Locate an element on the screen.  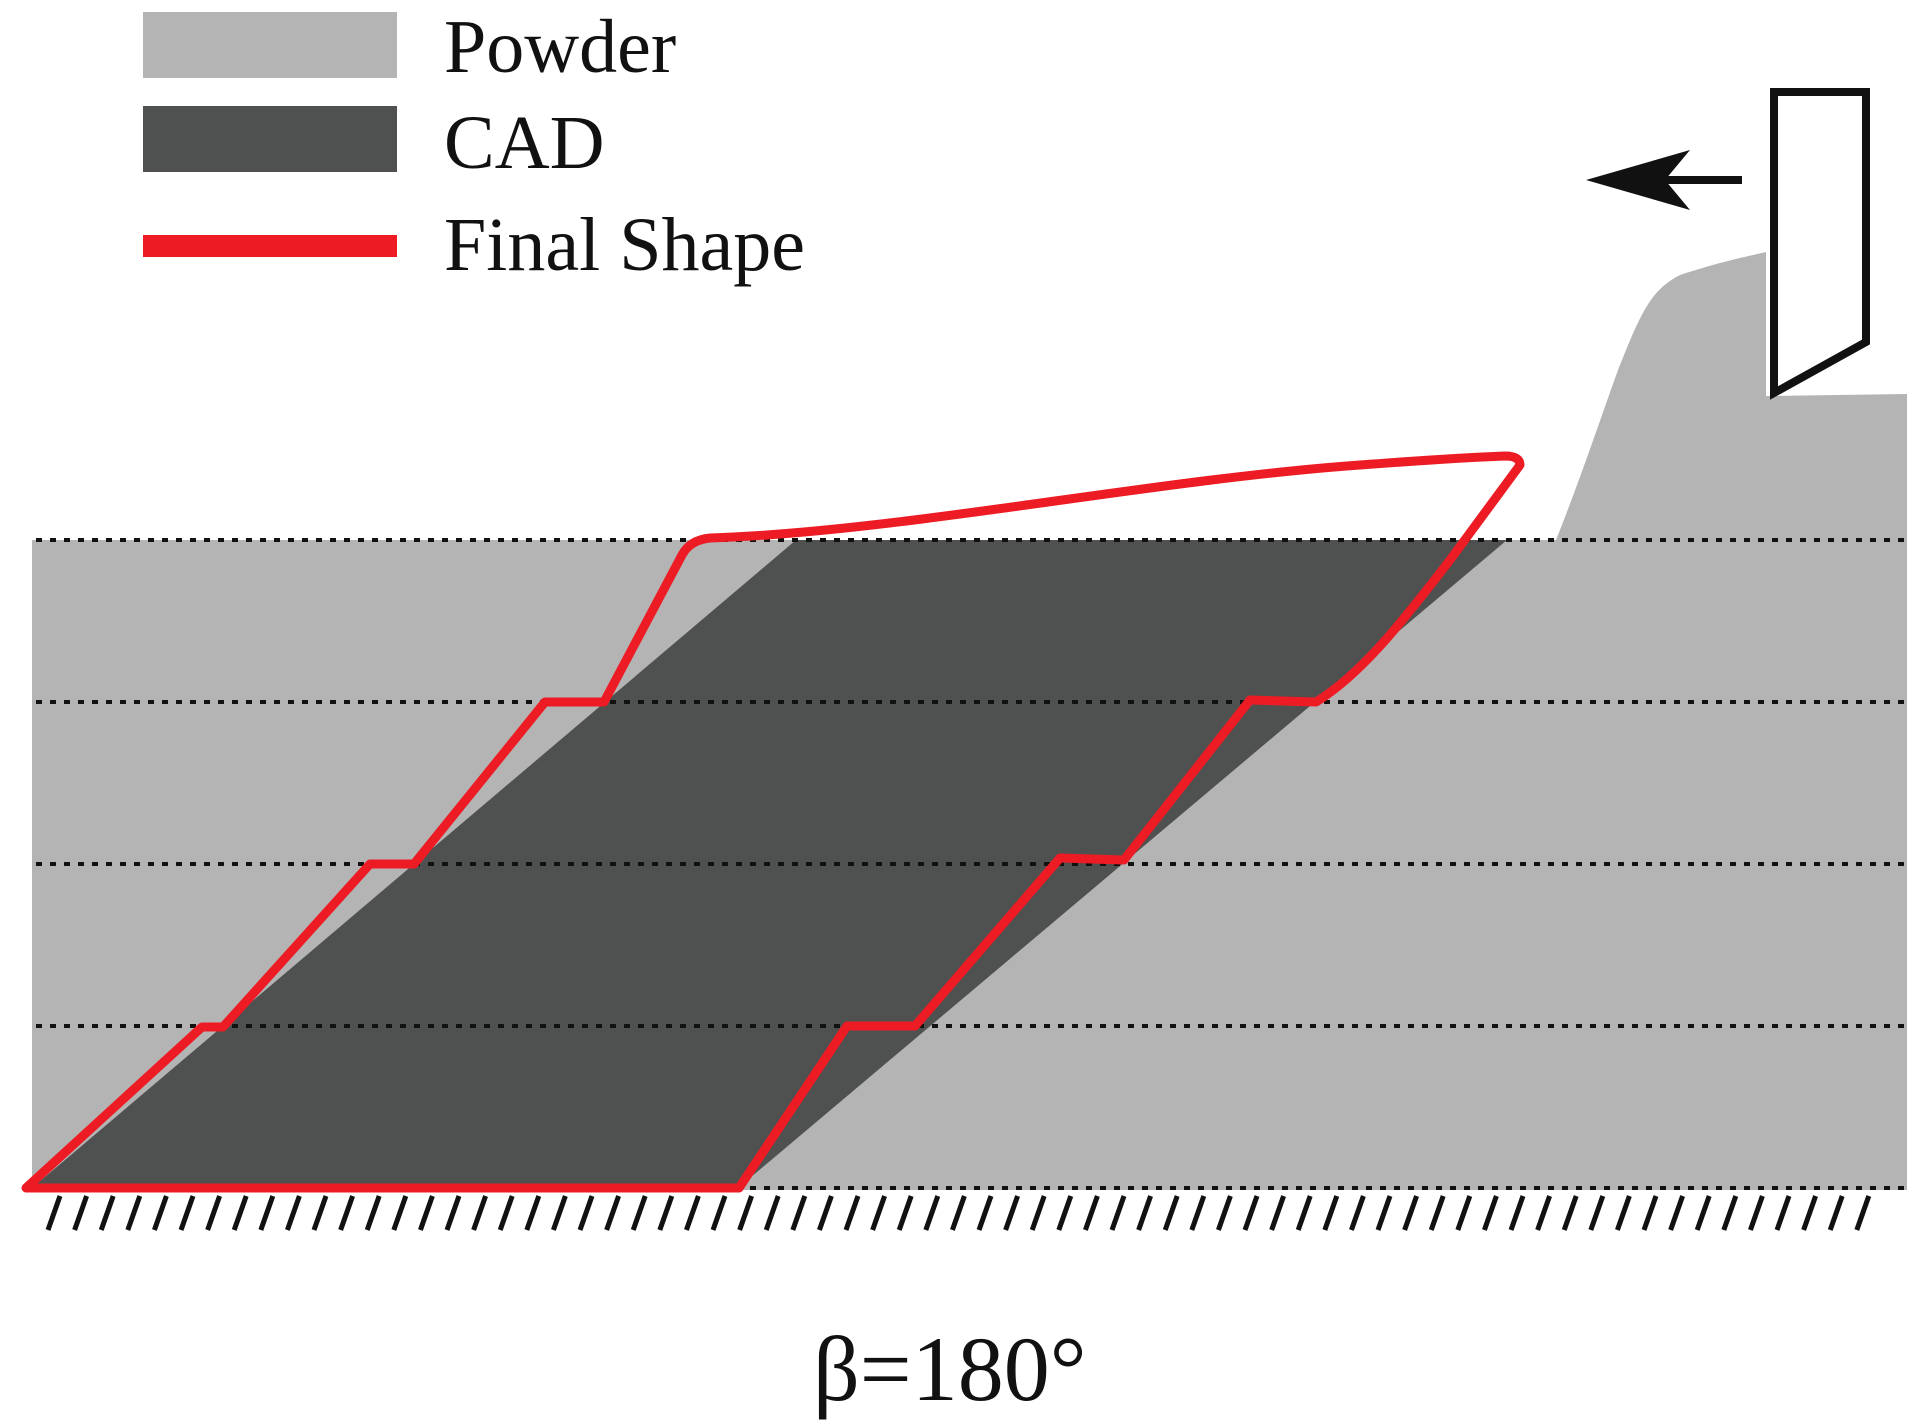
build-plate-hatching is located at coordinates (958, 1213).